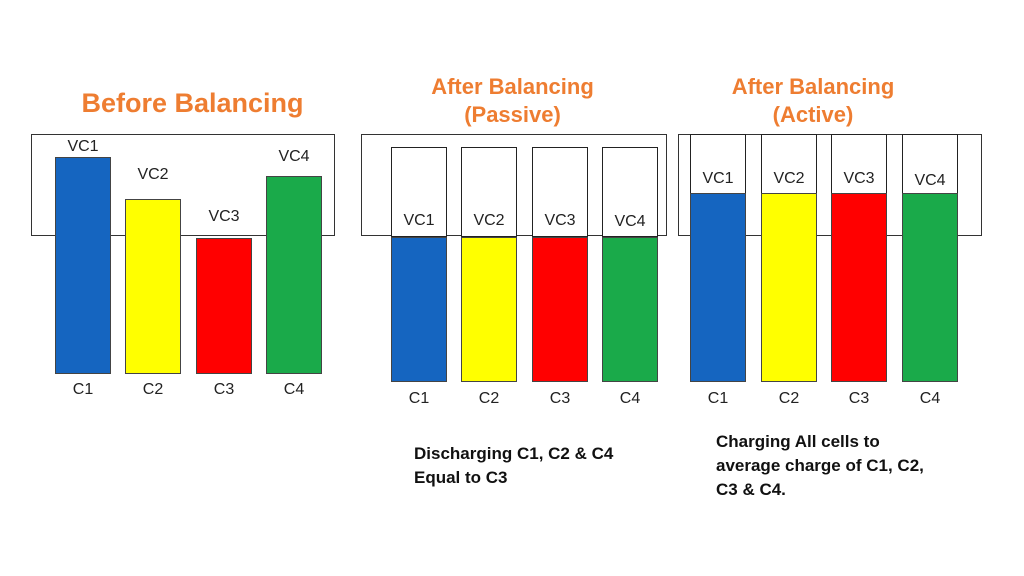  I want to click on passive-removed-c4, so click(630, 192).